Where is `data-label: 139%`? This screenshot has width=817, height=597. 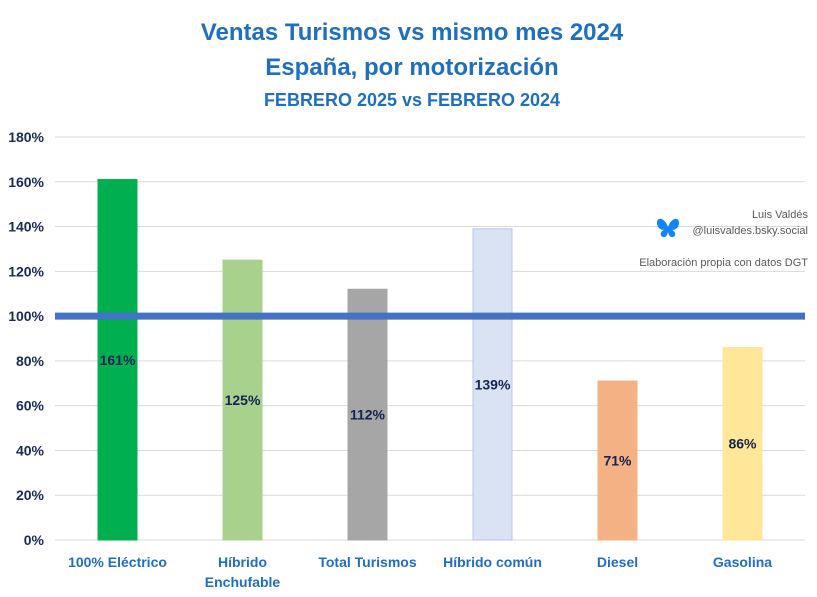
data-label: 139% is located at coordinates (493, 384).